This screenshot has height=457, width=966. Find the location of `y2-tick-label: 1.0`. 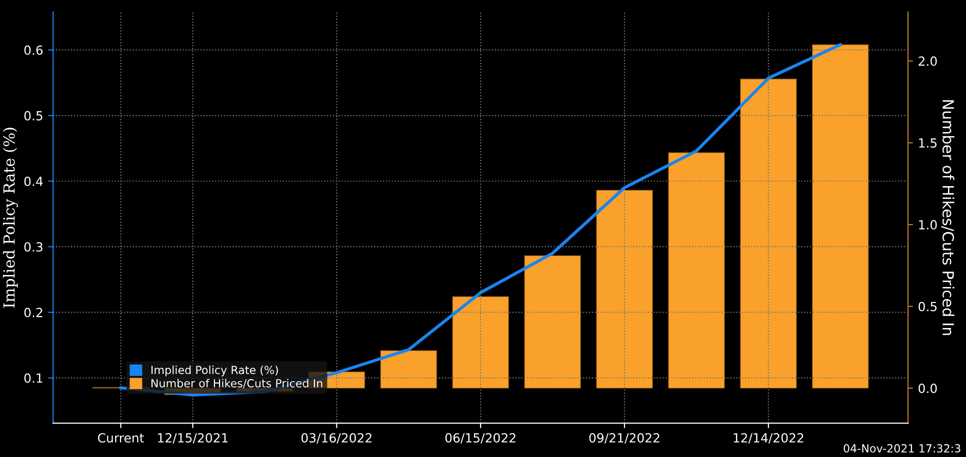

y2-tick-label: 1.0 is located at coordinates (928, 225).